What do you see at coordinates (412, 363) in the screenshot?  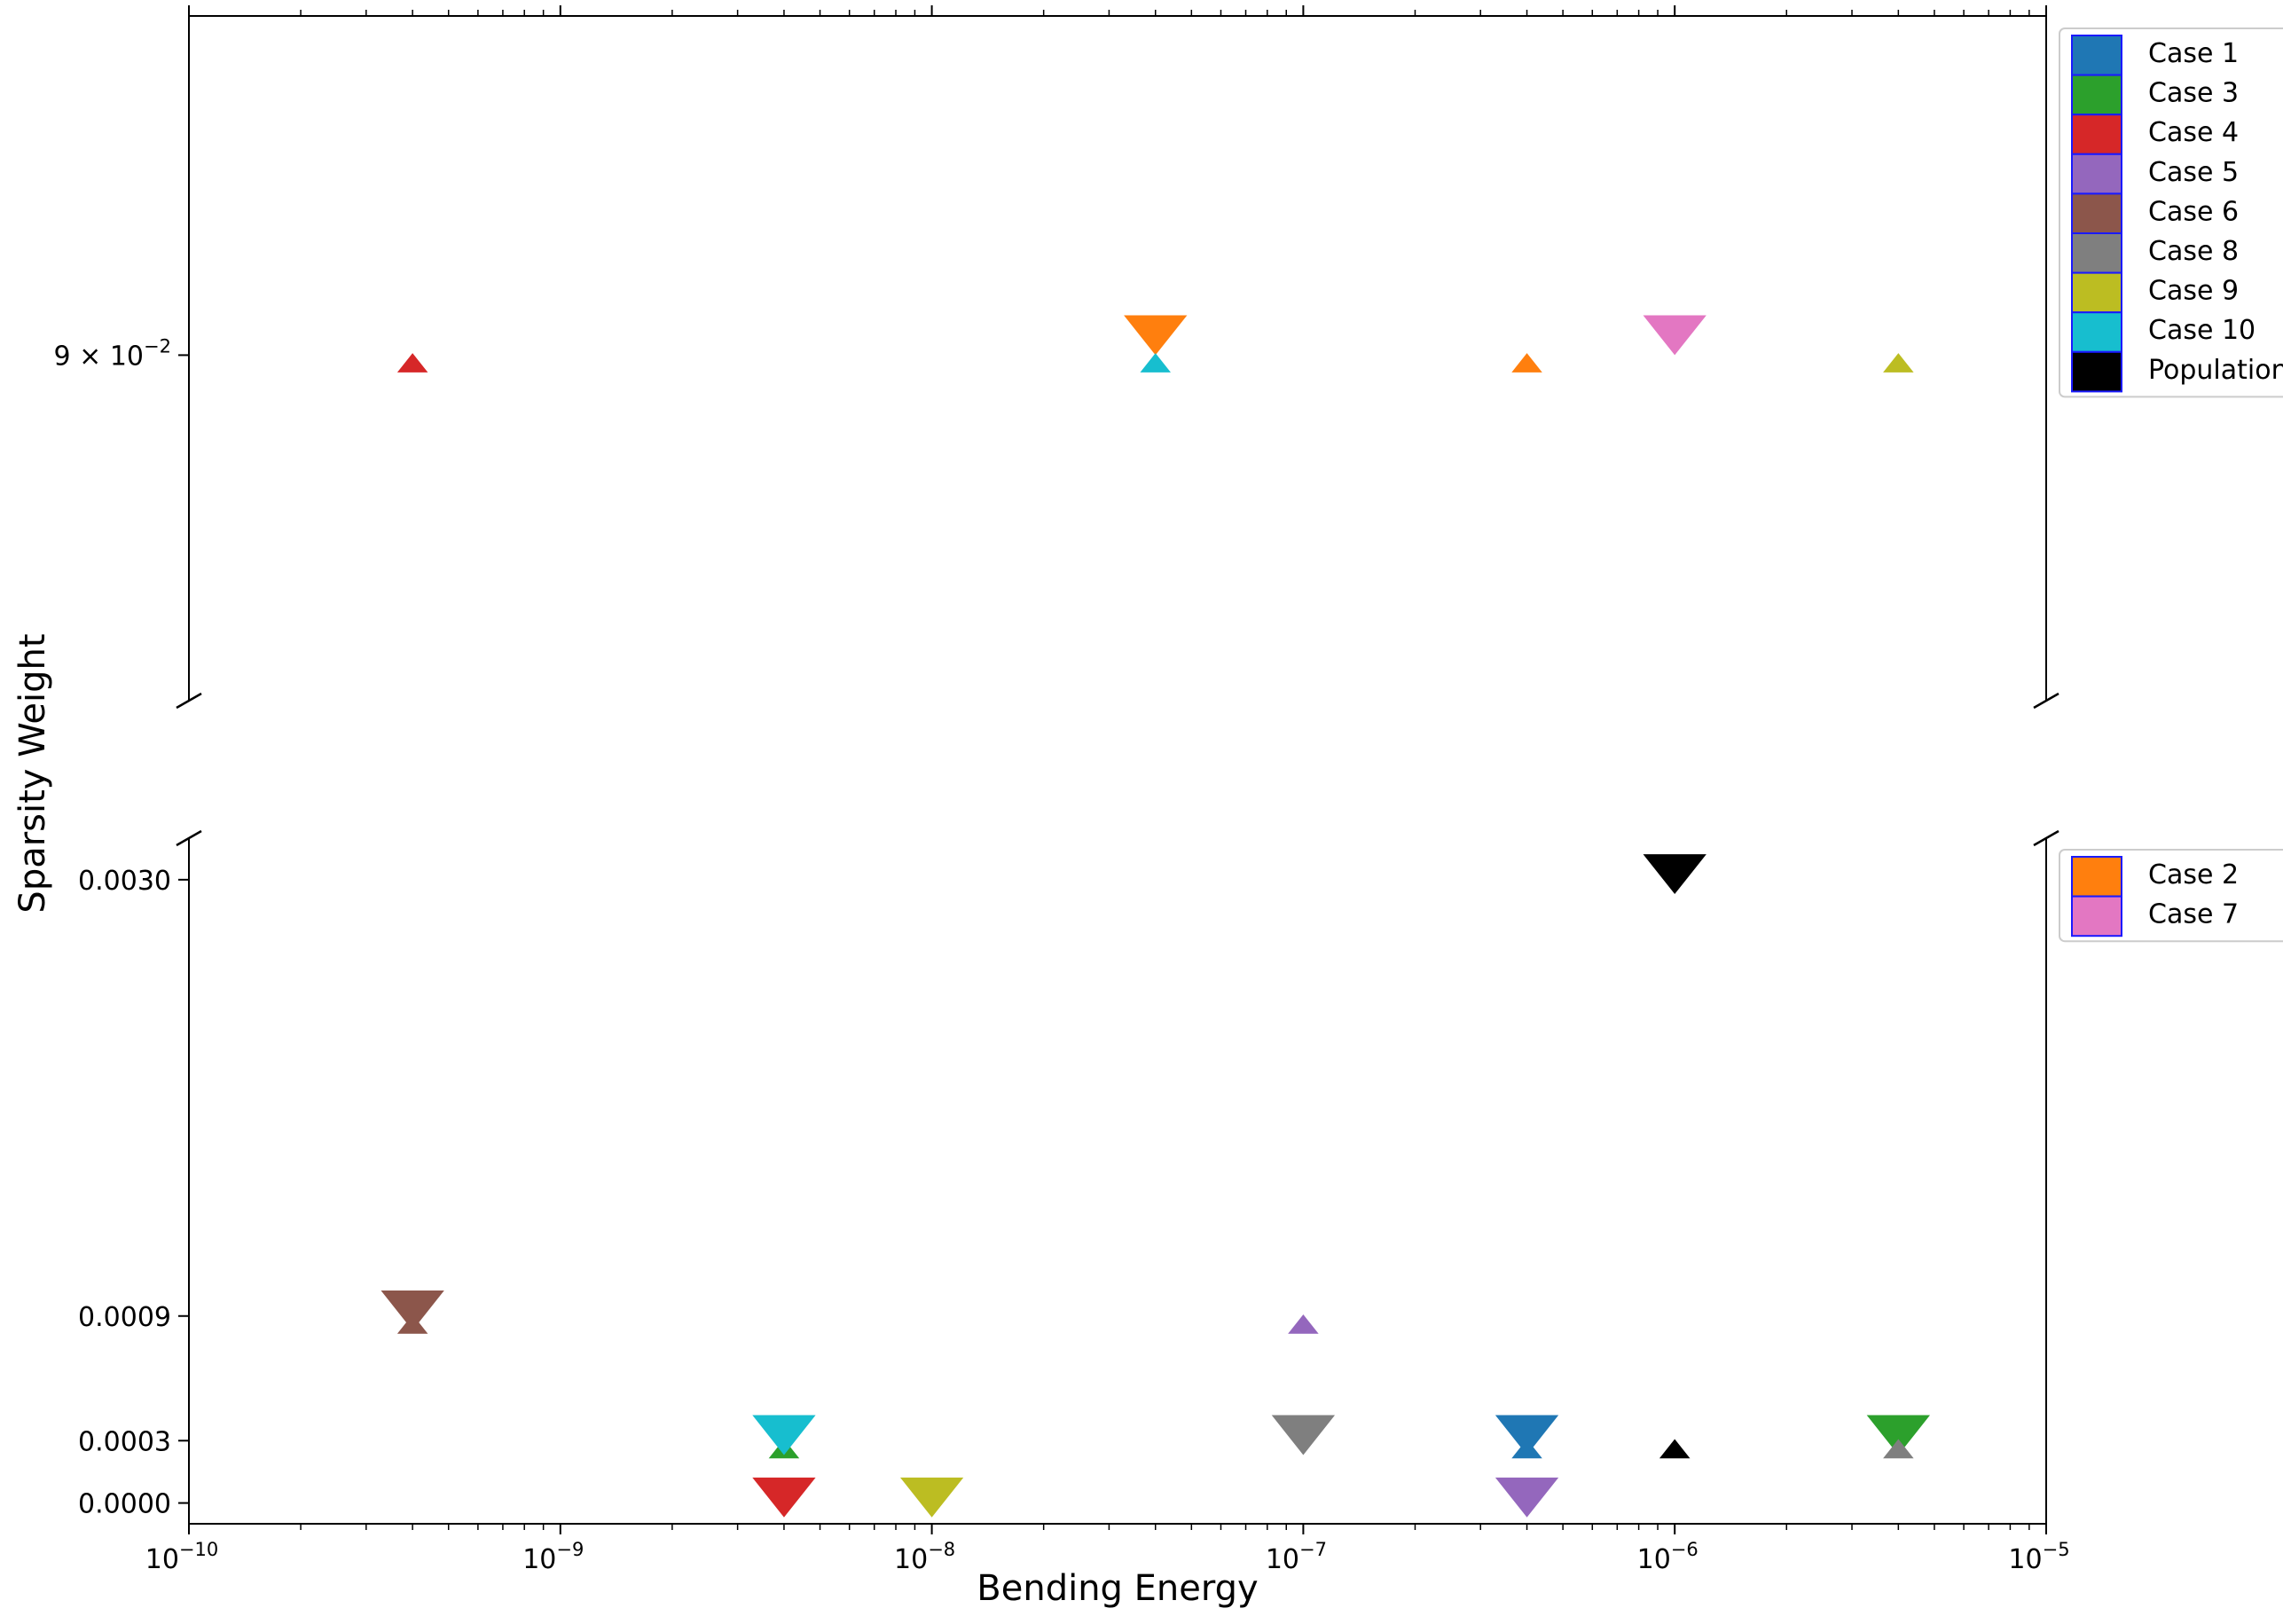 I see `case-4-marker-up` at bounding box center [412, 363].